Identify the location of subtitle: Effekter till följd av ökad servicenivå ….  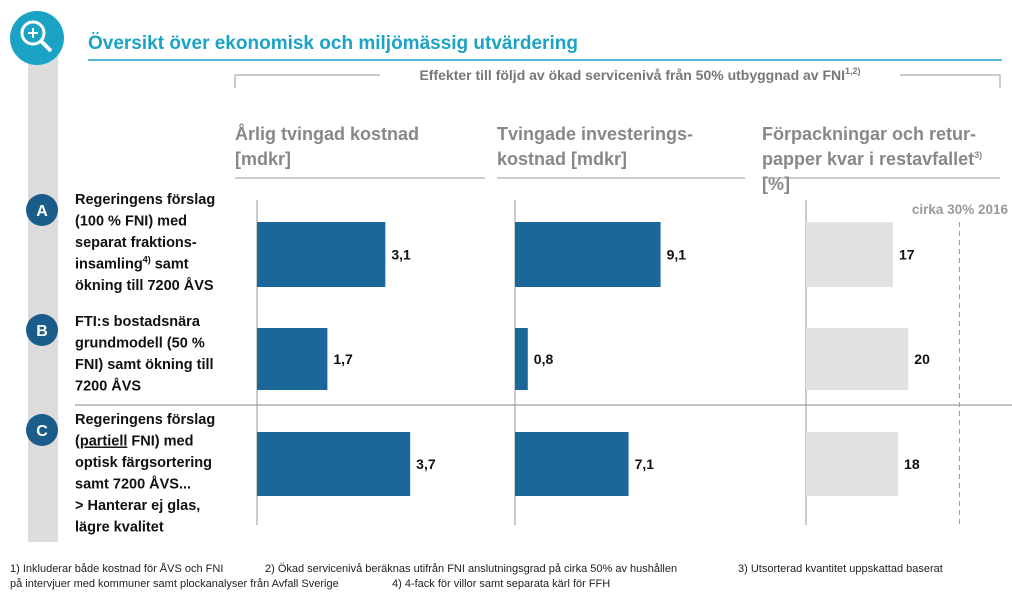
(639, 74).